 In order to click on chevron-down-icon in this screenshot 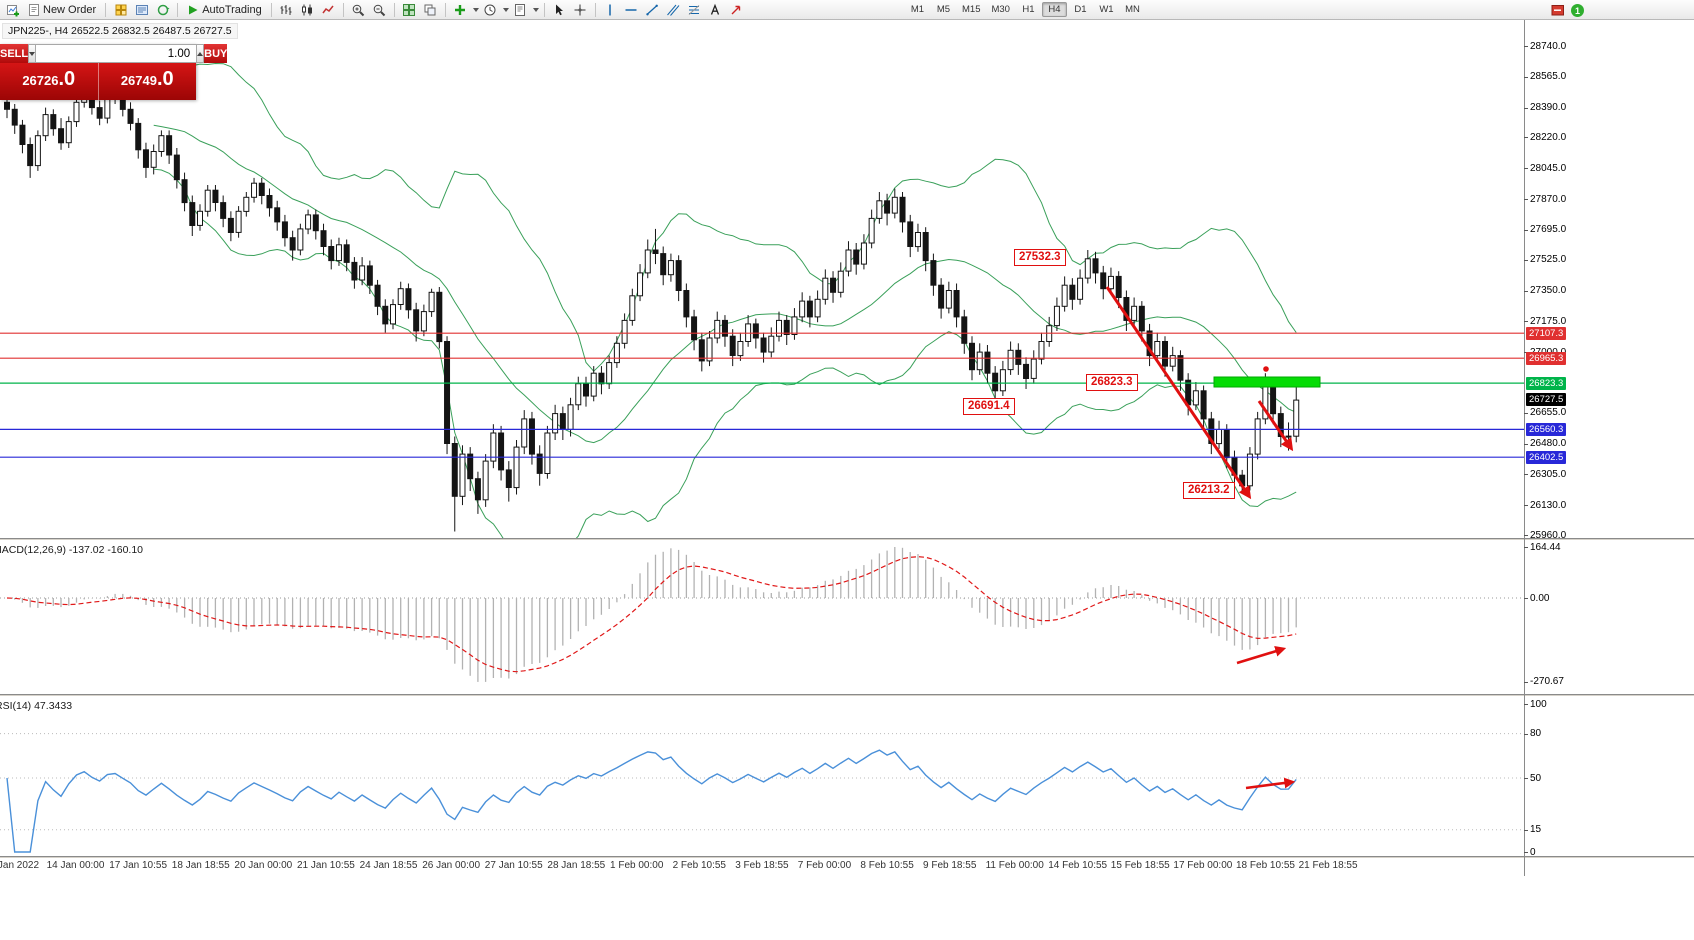, I will do `click(32, 53)`.